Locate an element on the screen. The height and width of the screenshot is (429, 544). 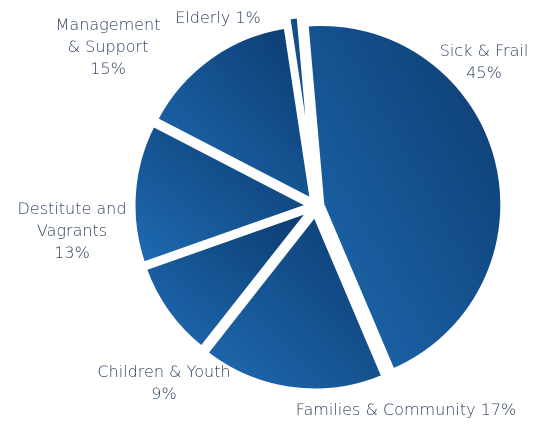
pie-label-families-community: Families & Community 17% is located at coordinates (406, 409).